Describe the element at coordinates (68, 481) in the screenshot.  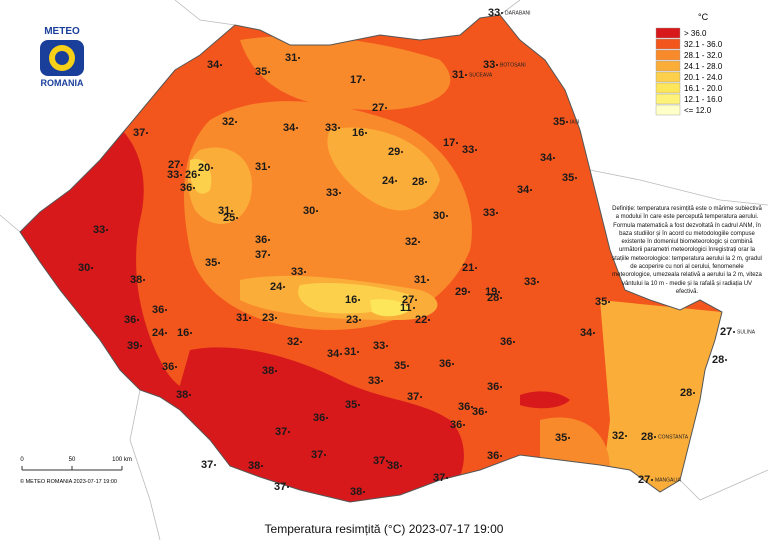
I see `credit: © METEO ROMANIA 2023-07-17 19:00` at that location.